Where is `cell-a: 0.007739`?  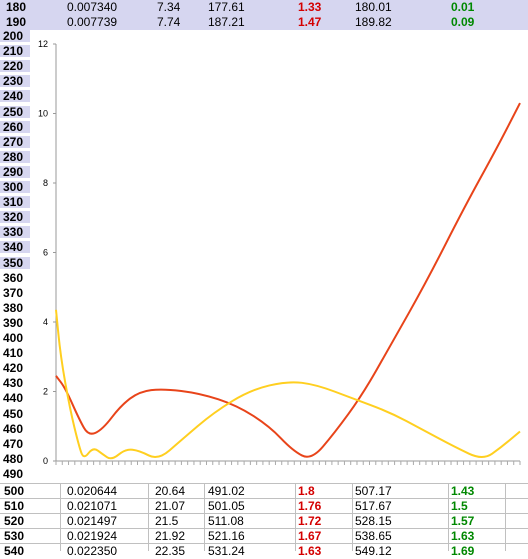 cell-a: 0.007739 is located at coordinates (92, 22).